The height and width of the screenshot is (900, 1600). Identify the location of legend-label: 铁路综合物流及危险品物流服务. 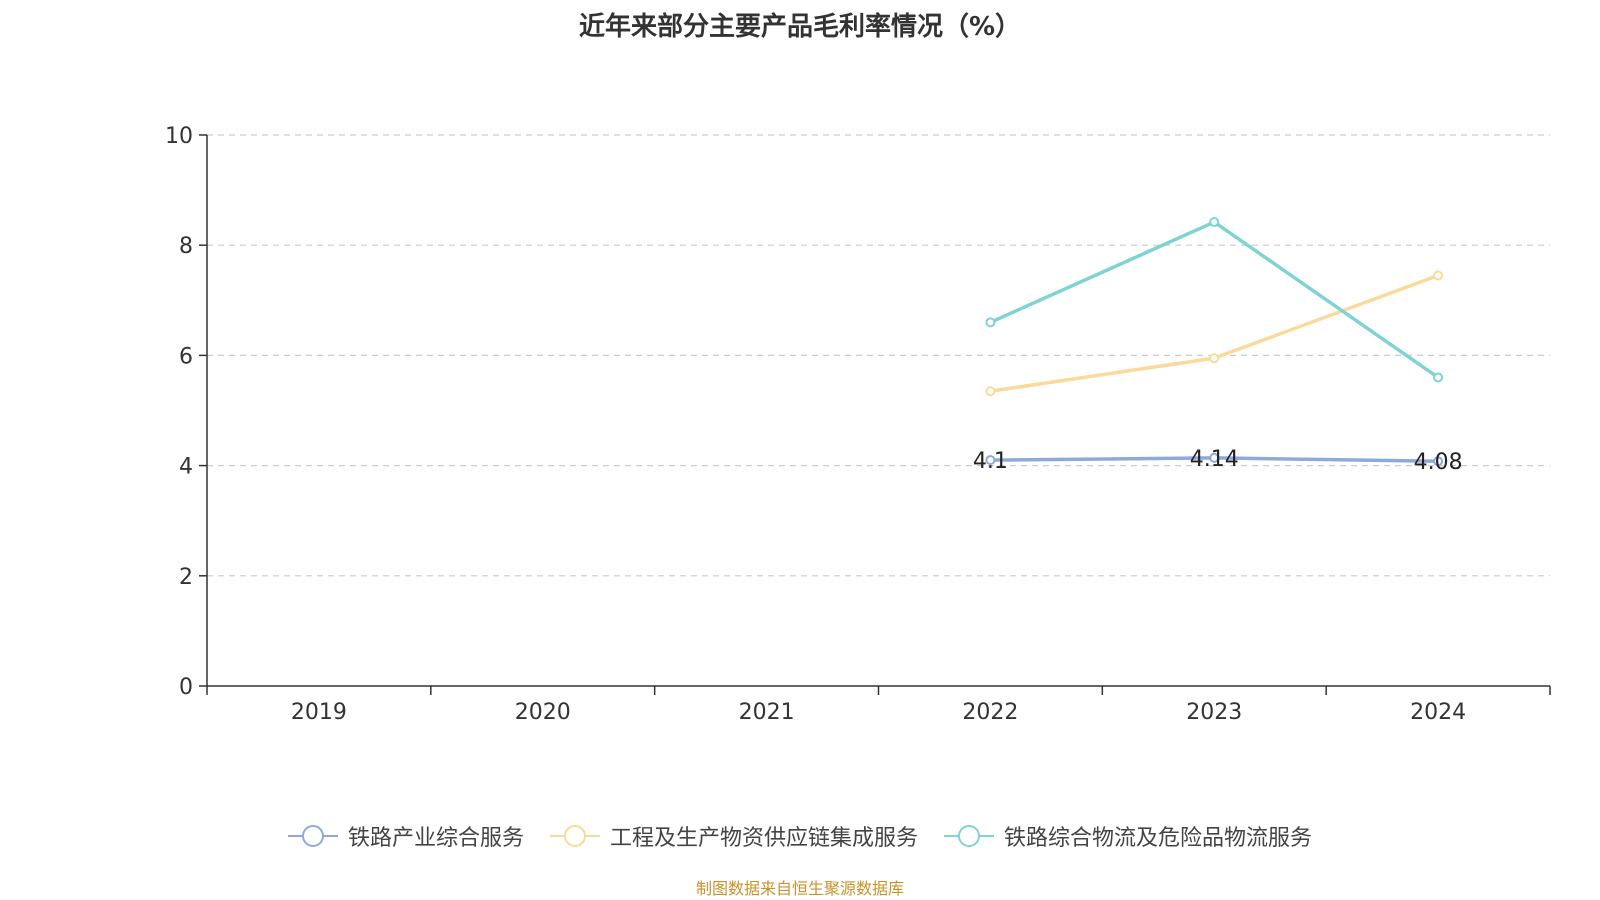
(1158, 838).